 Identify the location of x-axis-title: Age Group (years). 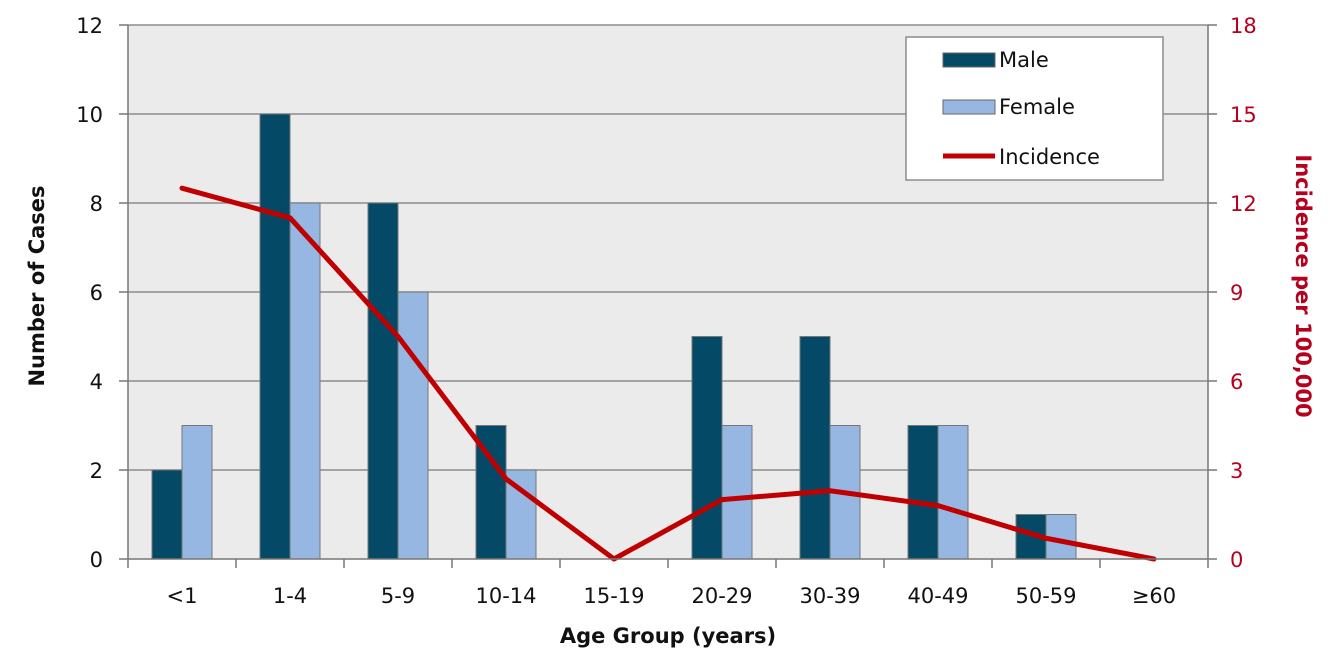
(668, 636).